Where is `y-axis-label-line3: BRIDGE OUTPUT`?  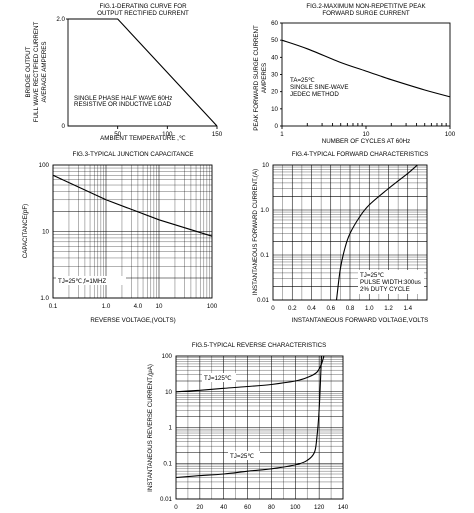 y-axis-label-line3: BRIDGE OUTPUT is located at coordinates (28, 71).